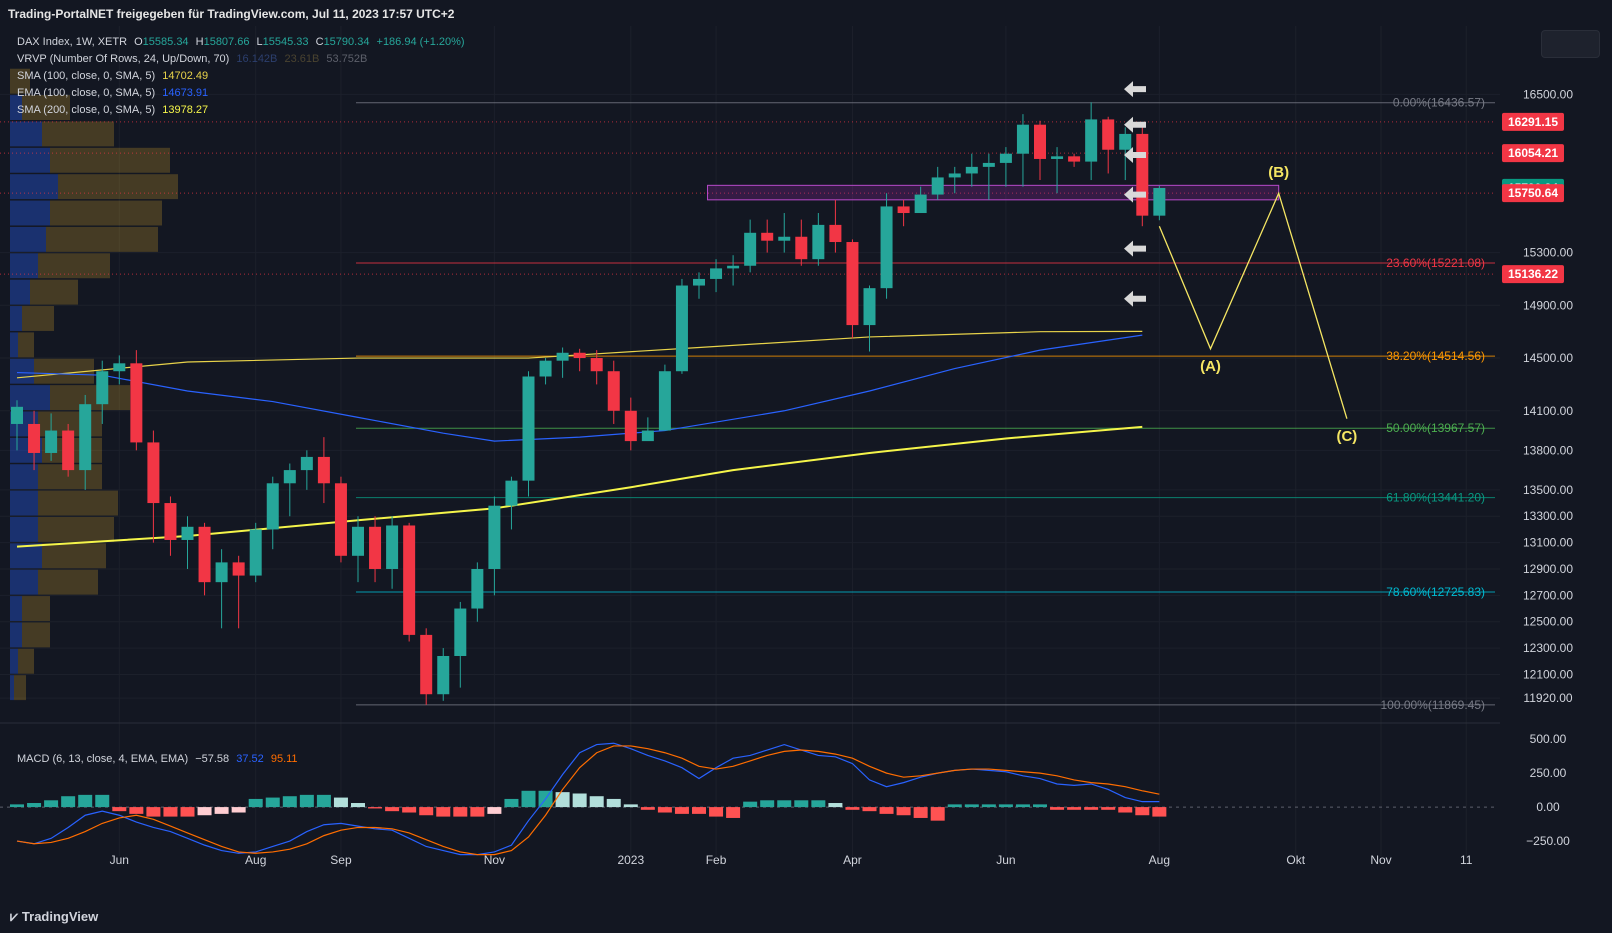 The image size is (1612, 933). Describe the element at coordinates (341, 860) in the screenshot. I see `time-tick-label: Sep` at that location.